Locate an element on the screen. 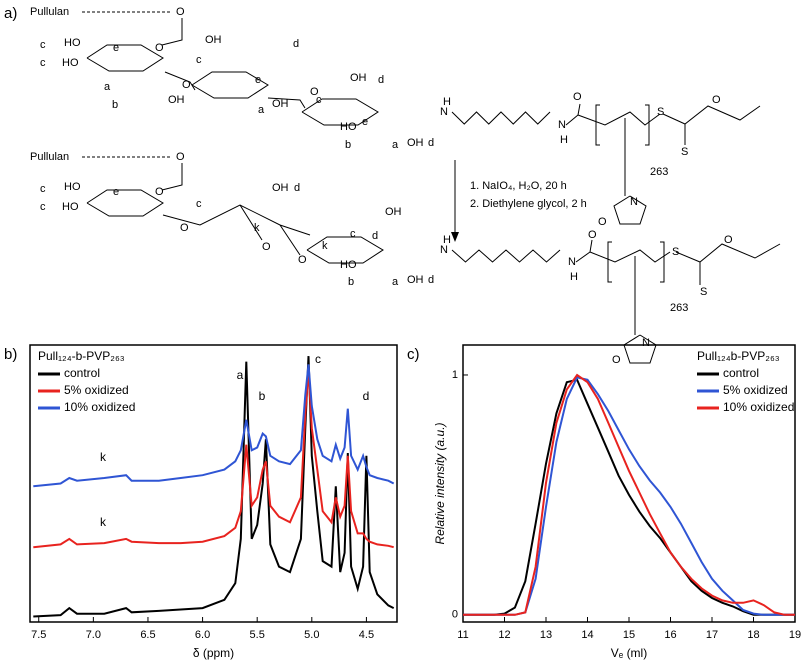 This screenshot has width=803, height=666. arrow-head is located at coordinates (455, 237).